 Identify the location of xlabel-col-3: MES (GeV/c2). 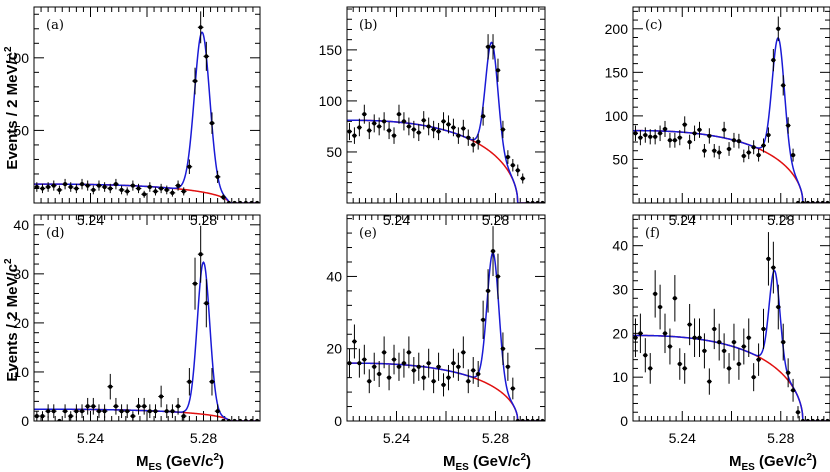
(773, 462).